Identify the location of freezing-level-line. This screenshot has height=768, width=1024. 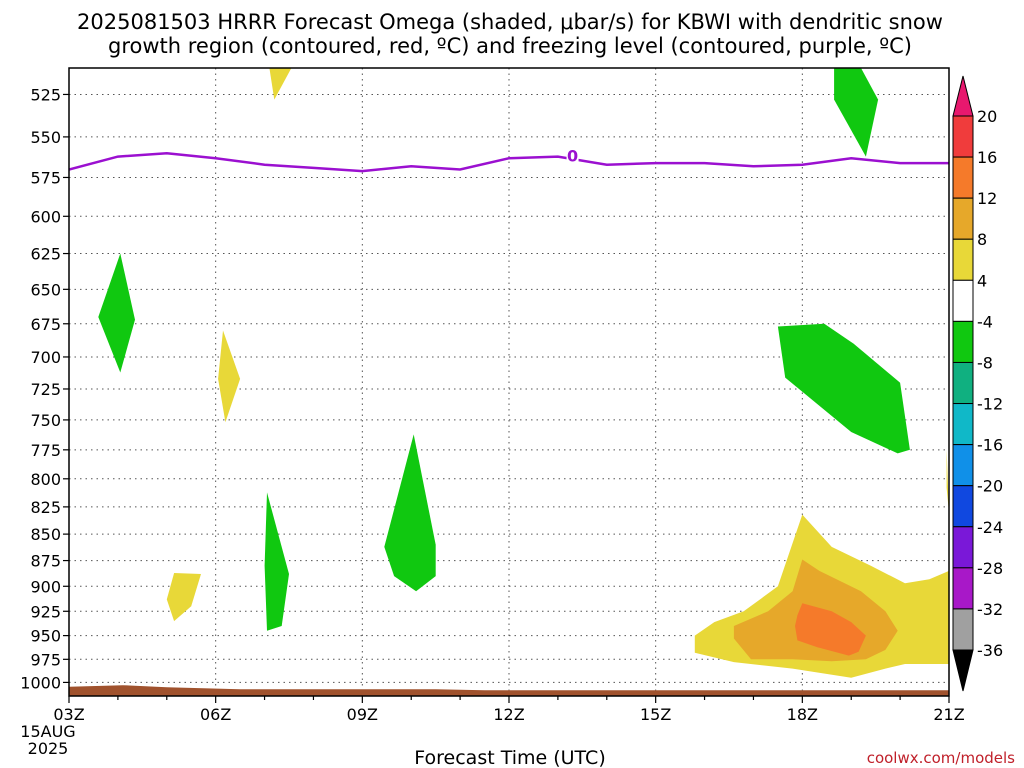
(509, 162).